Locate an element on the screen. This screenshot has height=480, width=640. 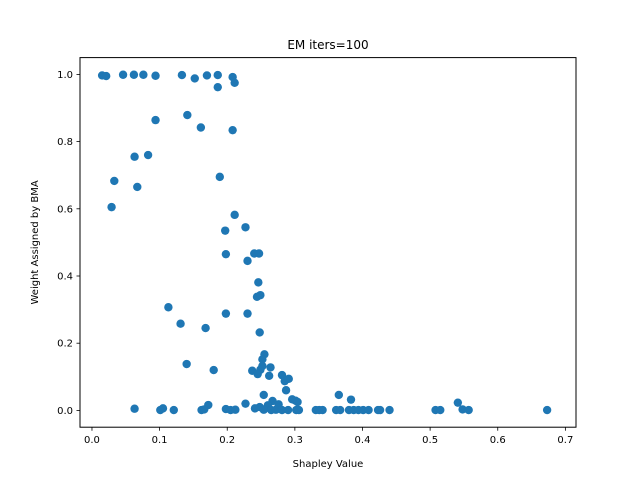
x-tick-label: 0.4 is located at coordinates (363, 440).